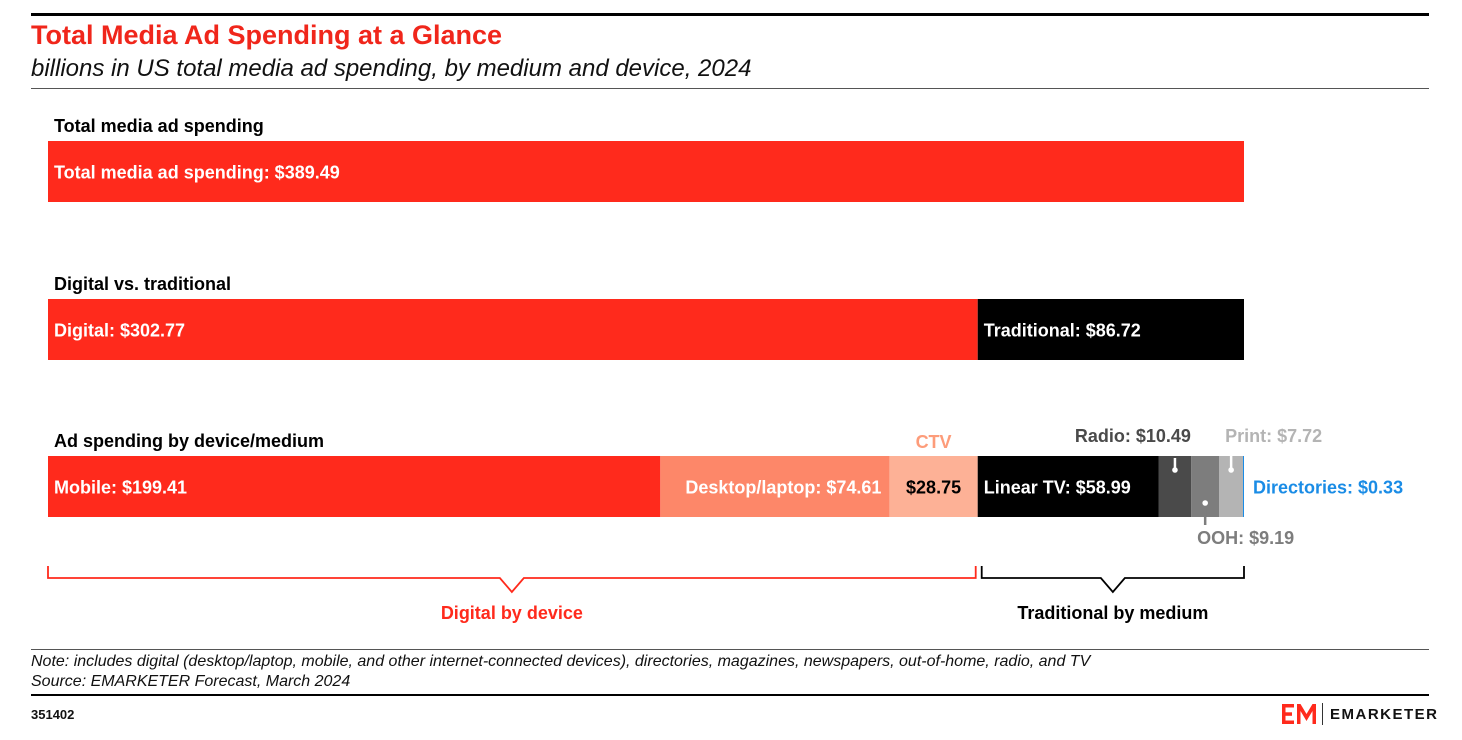 The image size is (1462, 740). What do you see at coordinates (730, 88) in the screenshot?
I see `header-rule` at bounding box center [730, 88].